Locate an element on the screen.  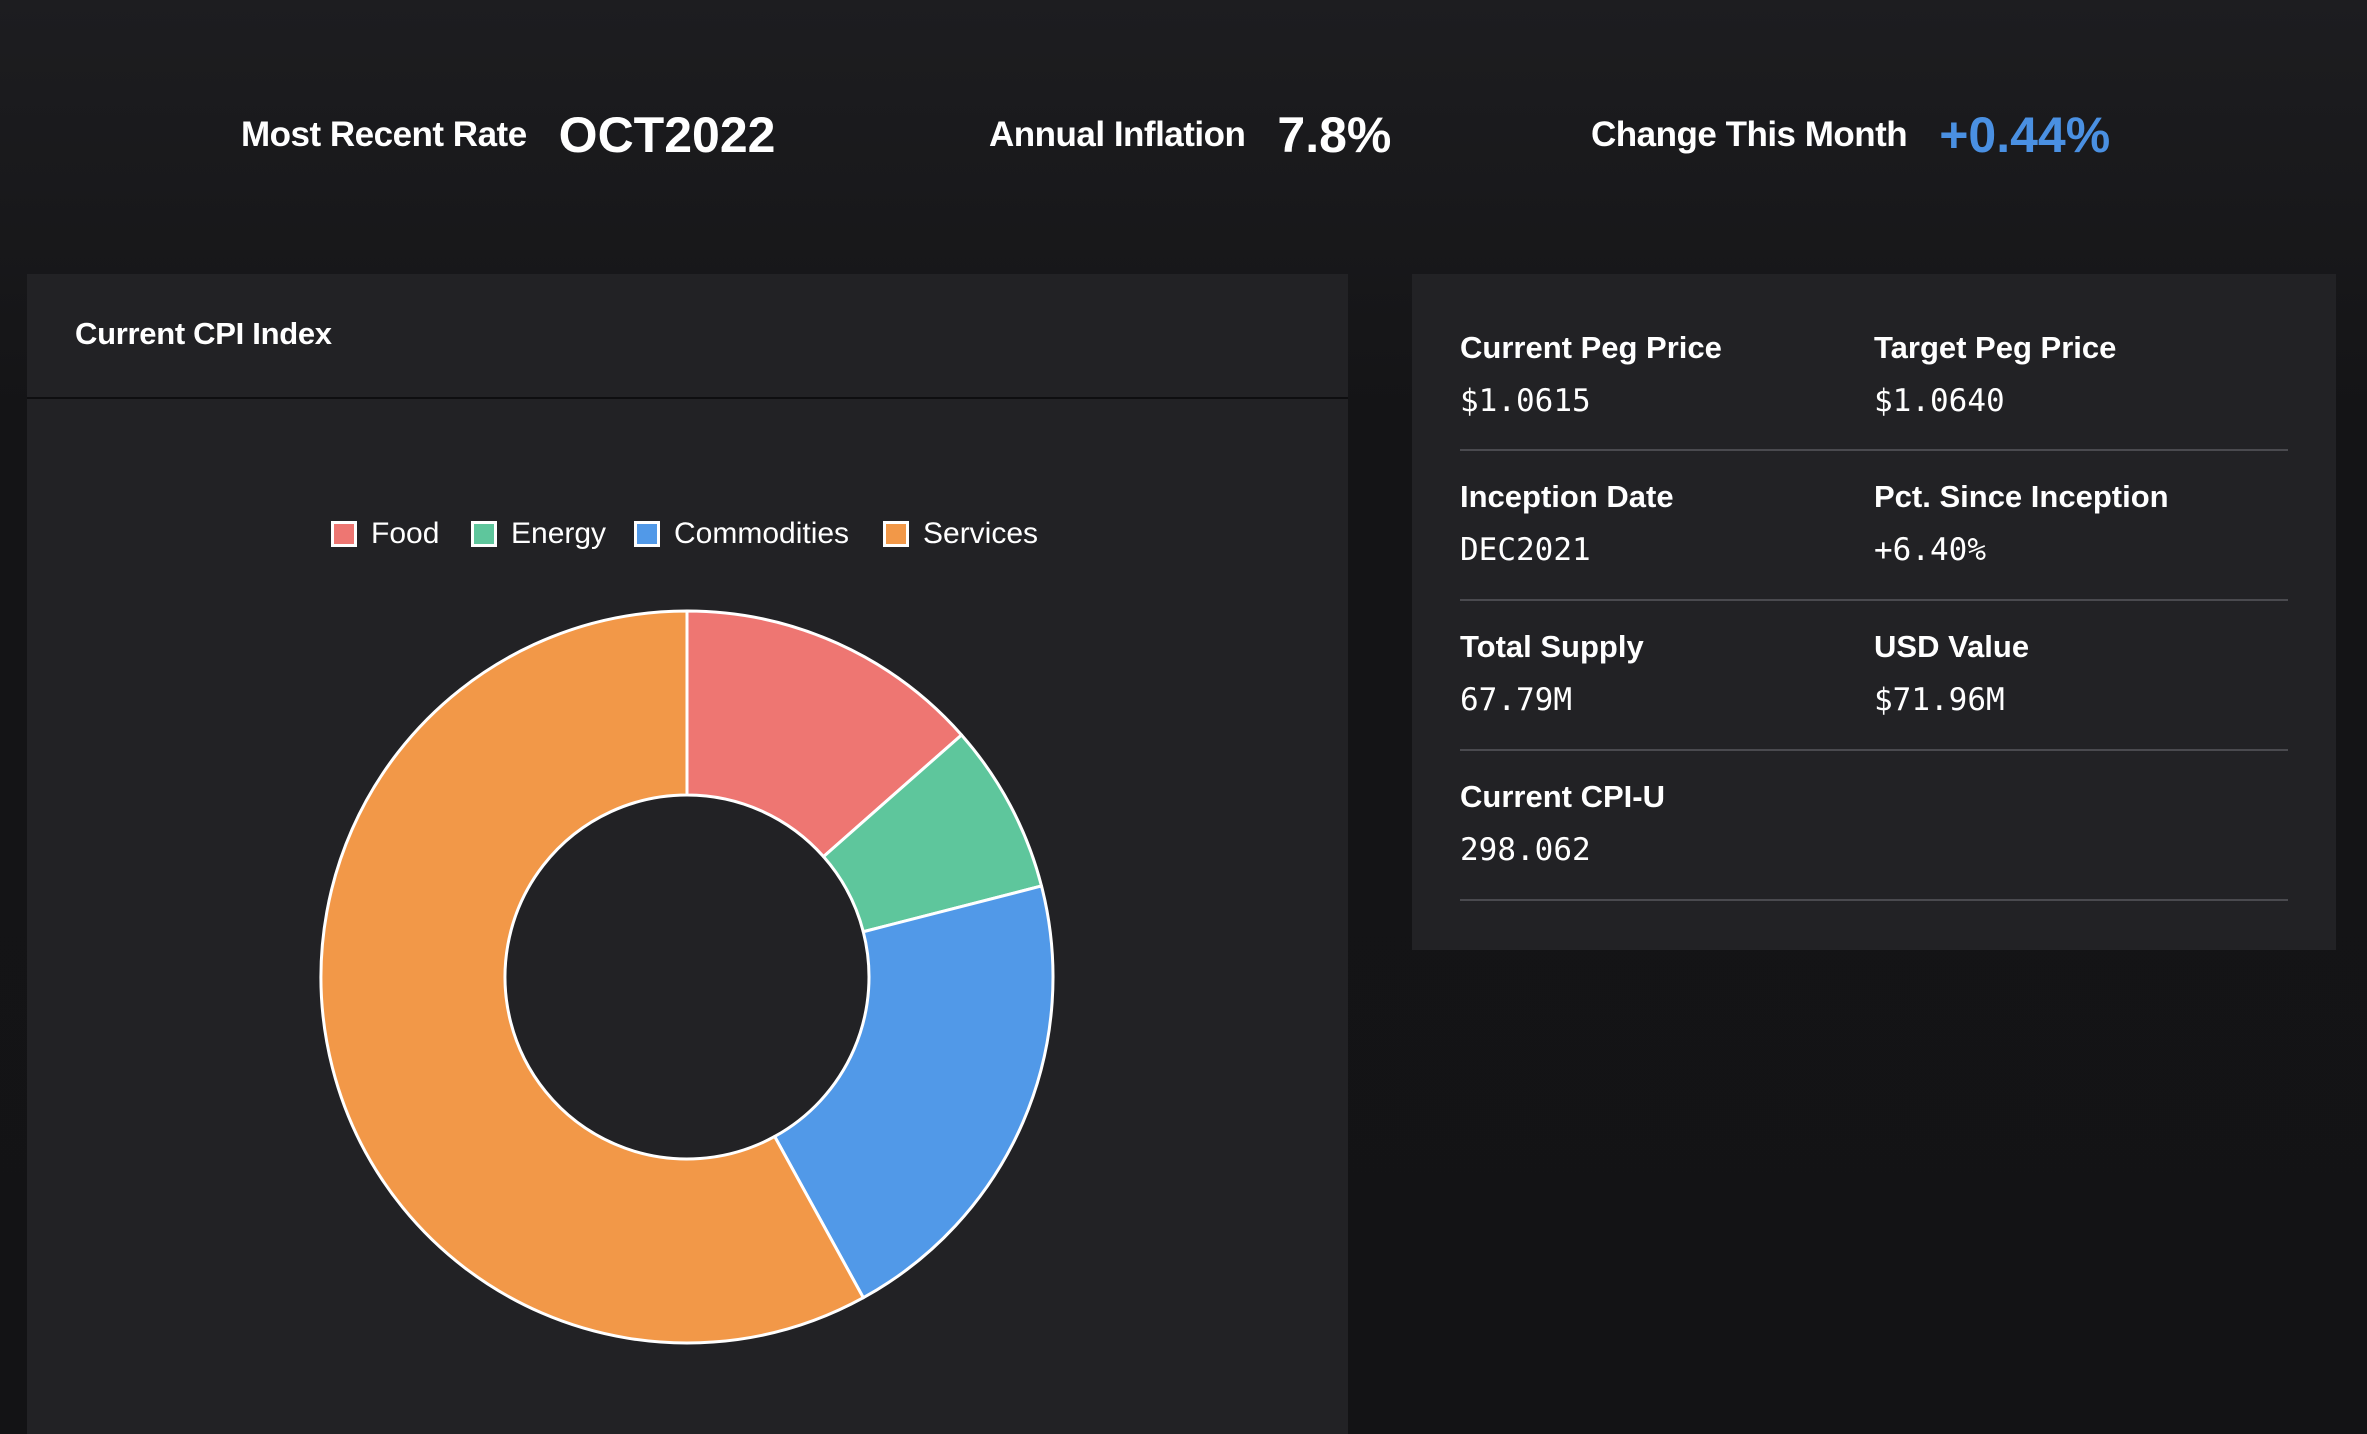
stat-value: 67.79M is located at coordinates (1516, 700).